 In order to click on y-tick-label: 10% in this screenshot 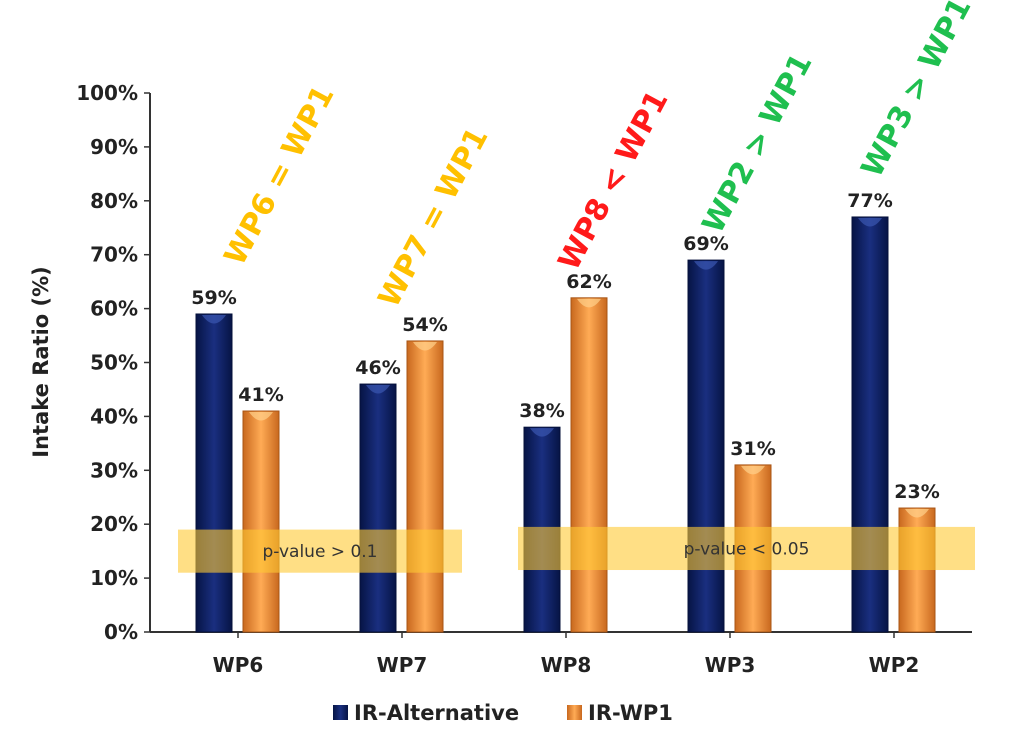, I will do `click(114, 578)`.